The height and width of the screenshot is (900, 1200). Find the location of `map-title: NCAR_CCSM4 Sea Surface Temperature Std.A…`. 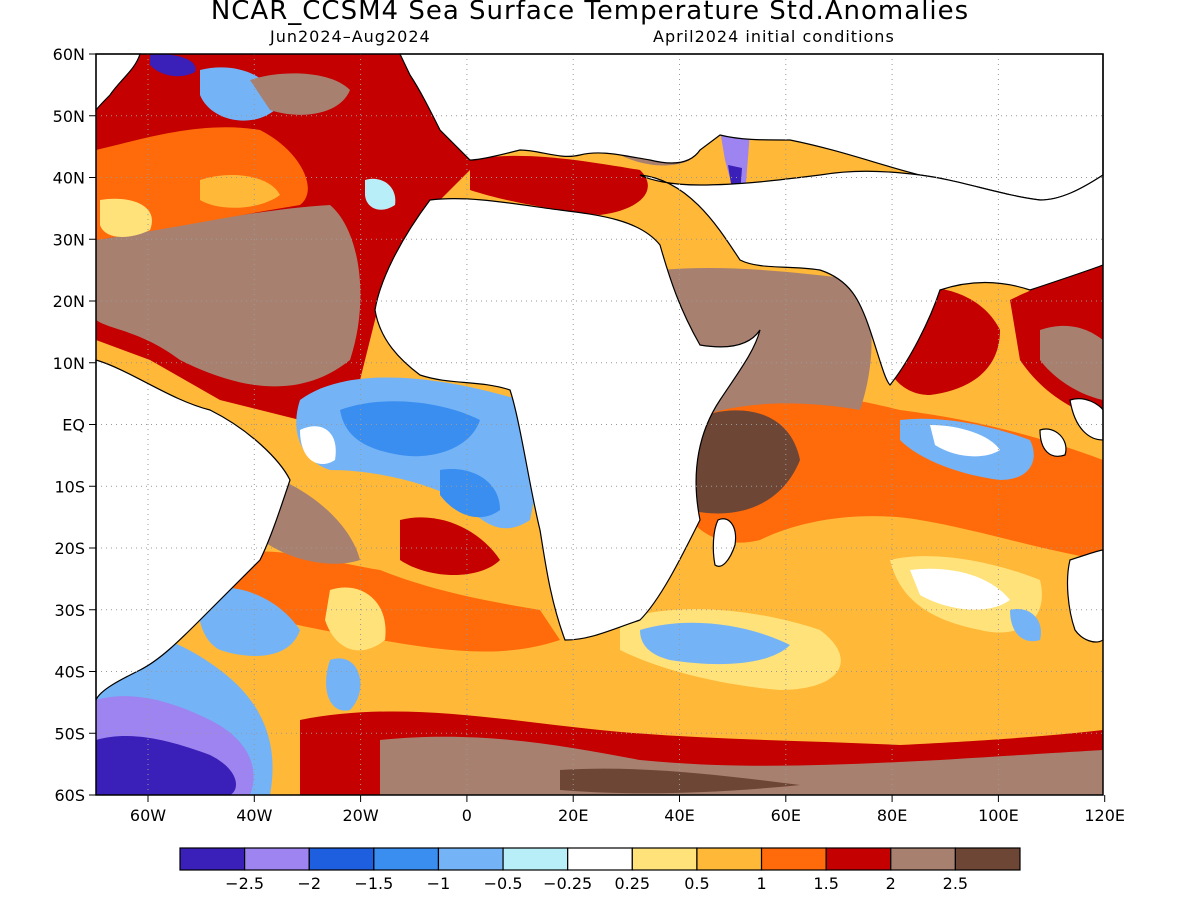

map-title: NCAR_CCSM4 Sea Surface Temperature Std.A… is located at coordinates (590, 13).